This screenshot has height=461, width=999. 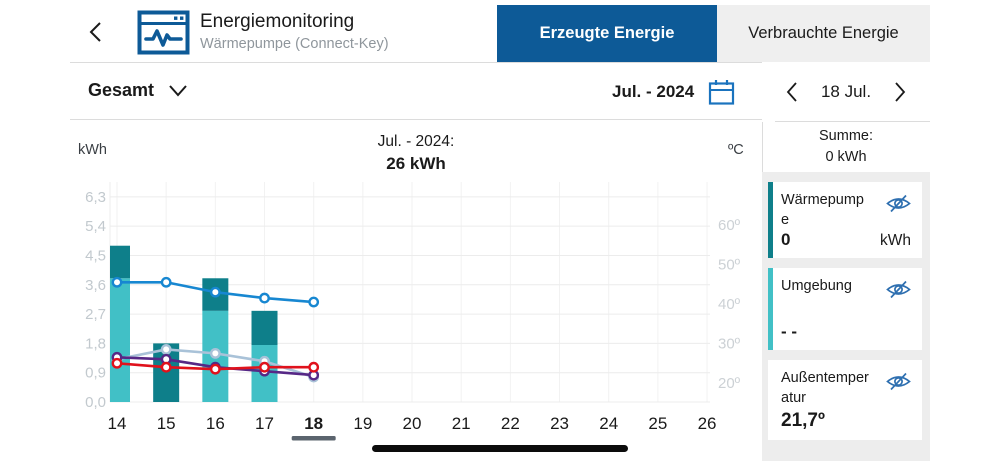 What do you see at coordinates (729, 225) in the screenshot?
I see `svg-text: 60º` at bounding box center [729, 225].